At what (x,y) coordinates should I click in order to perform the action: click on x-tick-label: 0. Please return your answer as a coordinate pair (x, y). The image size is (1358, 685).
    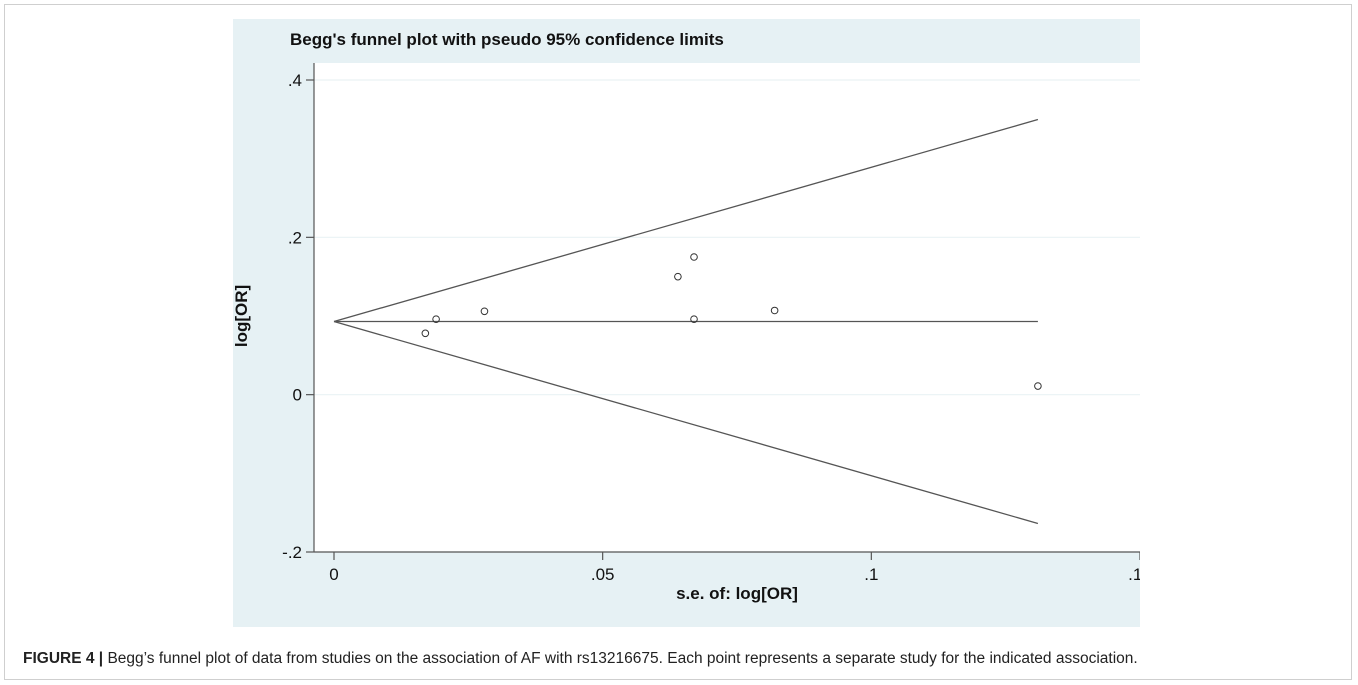
    Looking at the image, I should click on (333, 574).